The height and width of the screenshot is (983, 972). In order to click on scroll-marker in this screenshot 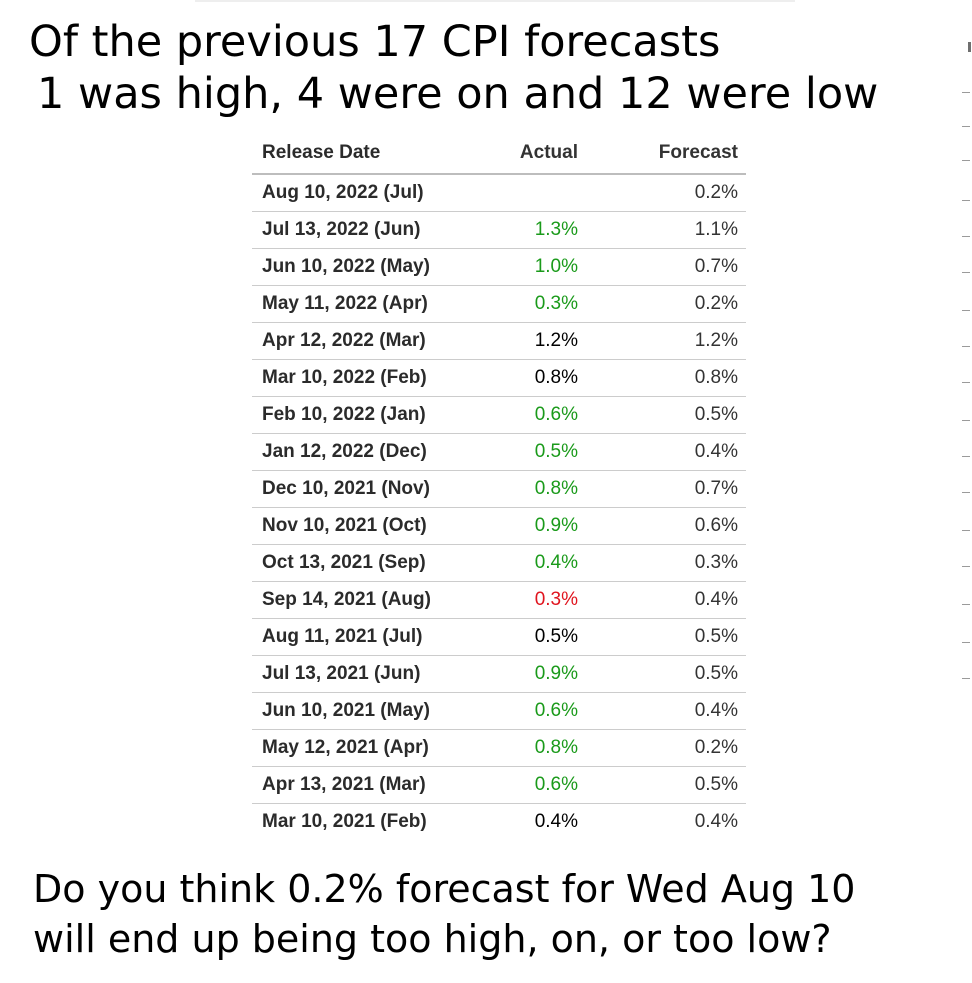, I will do `click(969, 47)`.